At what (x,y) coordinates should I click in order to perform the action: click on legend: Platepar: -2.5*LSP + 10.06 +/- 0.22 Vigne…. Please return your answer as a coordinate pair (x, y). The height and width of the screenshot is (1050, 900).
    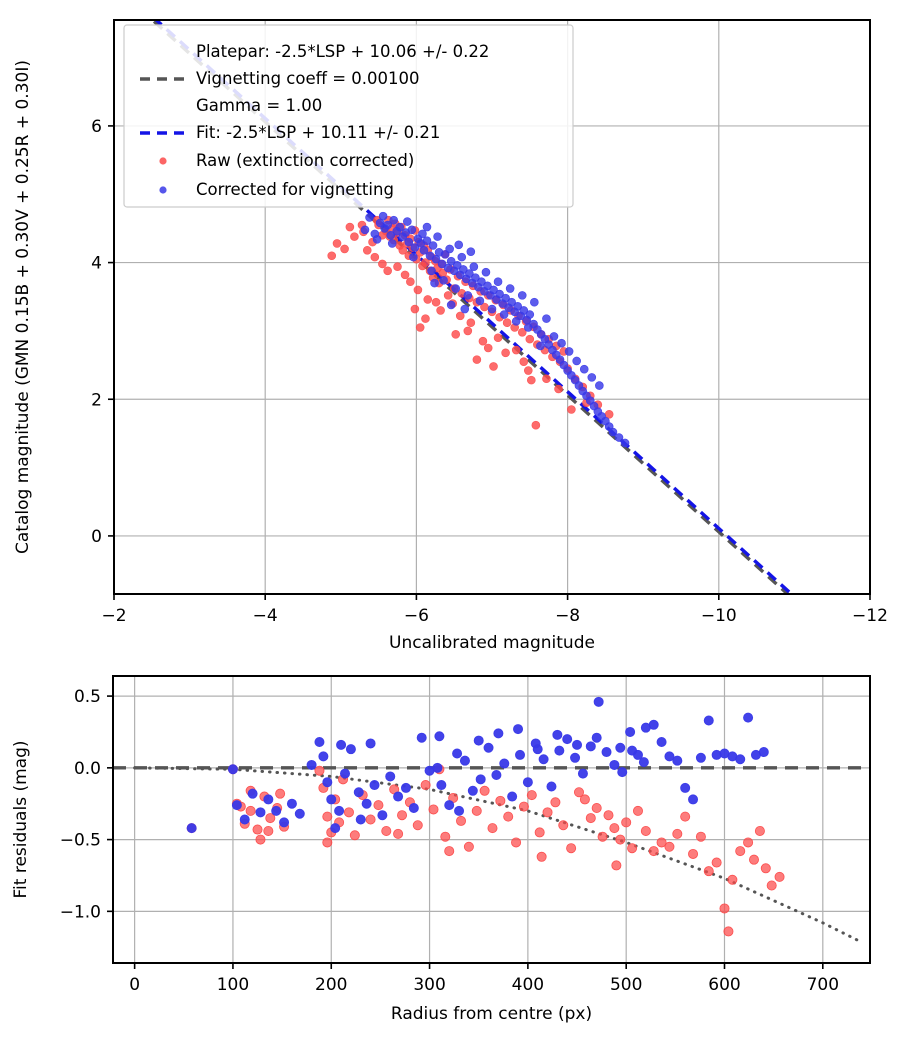
    Looking at the image, I should click on (348, 116).